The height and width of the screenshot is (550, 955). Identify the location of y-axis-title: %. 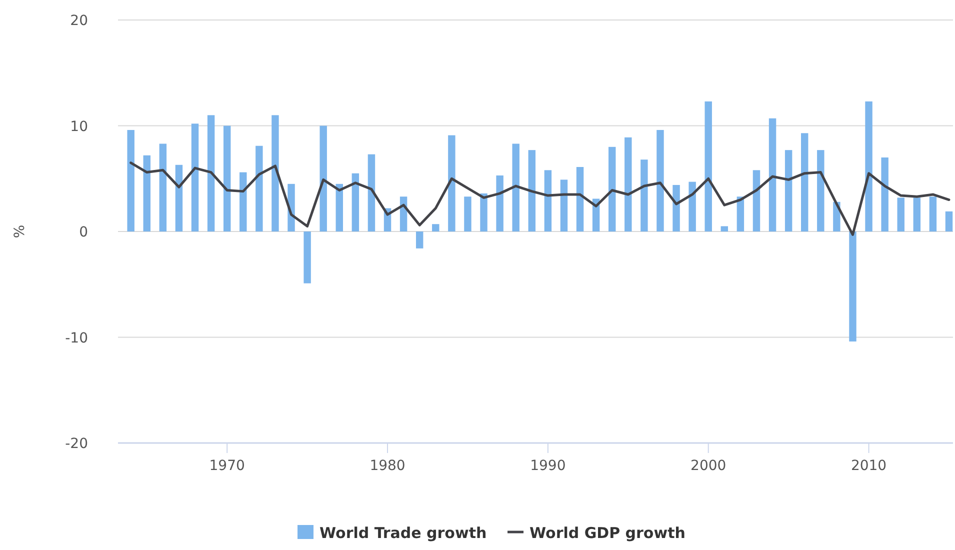
(20, 231).